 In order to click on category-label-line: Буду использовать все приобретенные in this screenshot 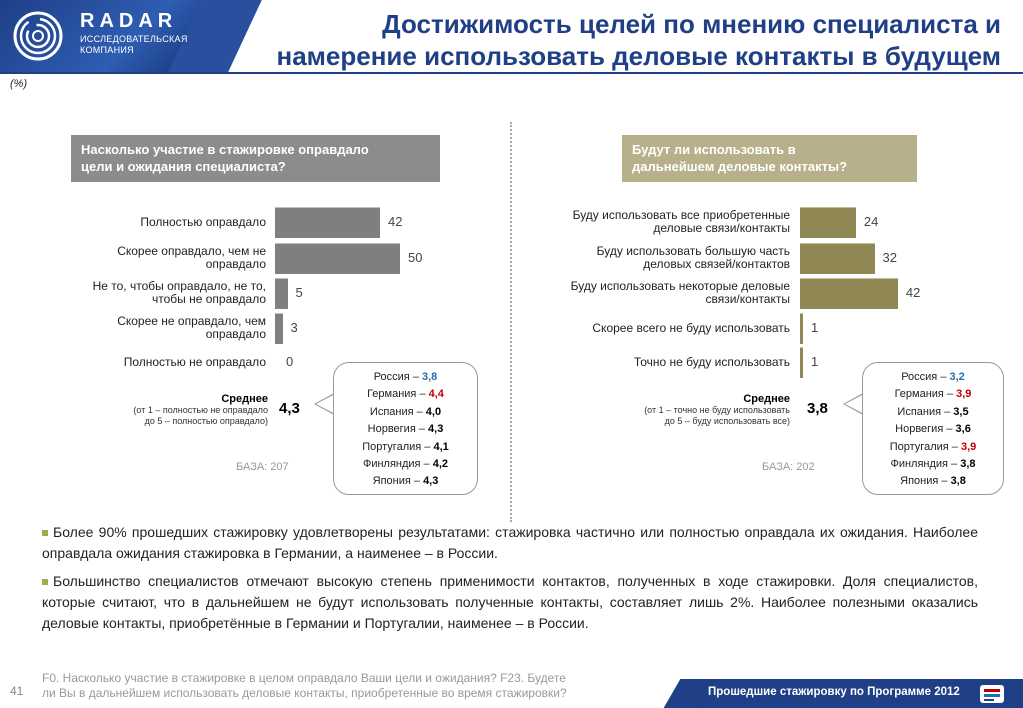, I will do `click(681, 215)`.